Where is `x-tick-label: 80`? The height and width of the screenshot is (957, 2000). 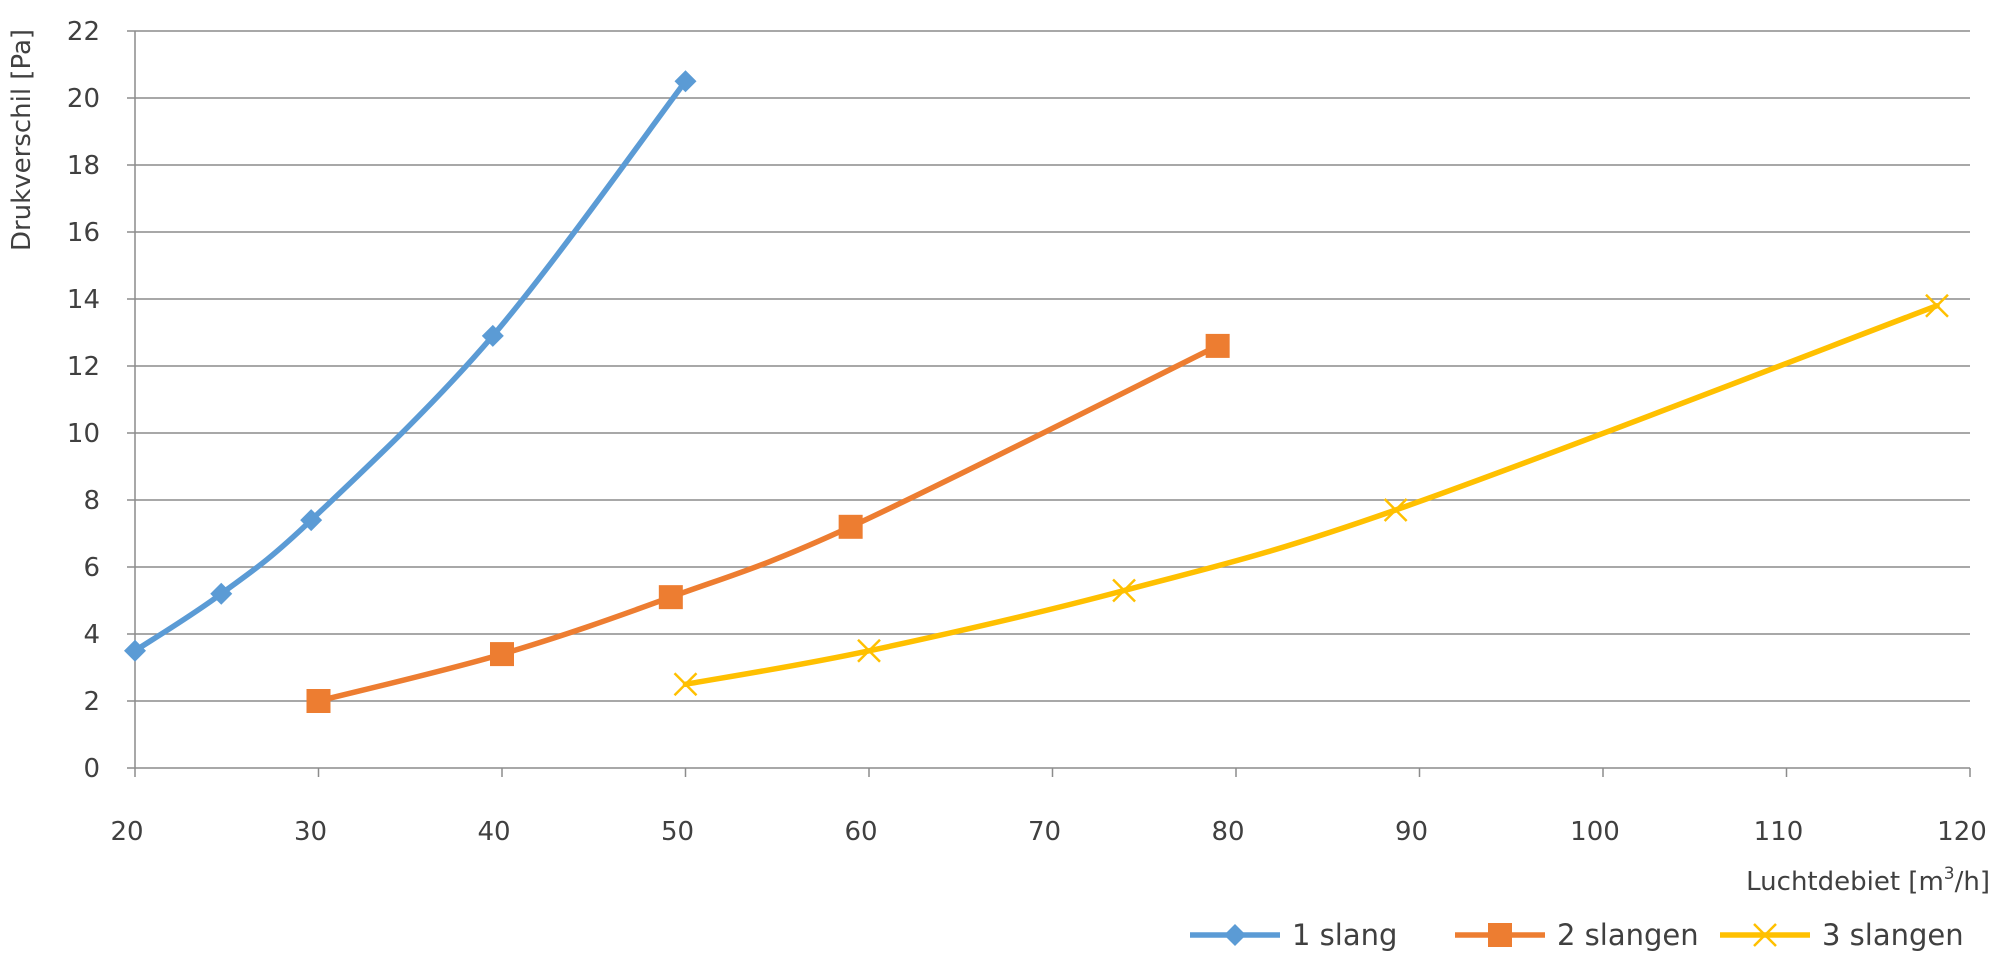 x-tick-label: 80 is located at coordinates (1227, 832).